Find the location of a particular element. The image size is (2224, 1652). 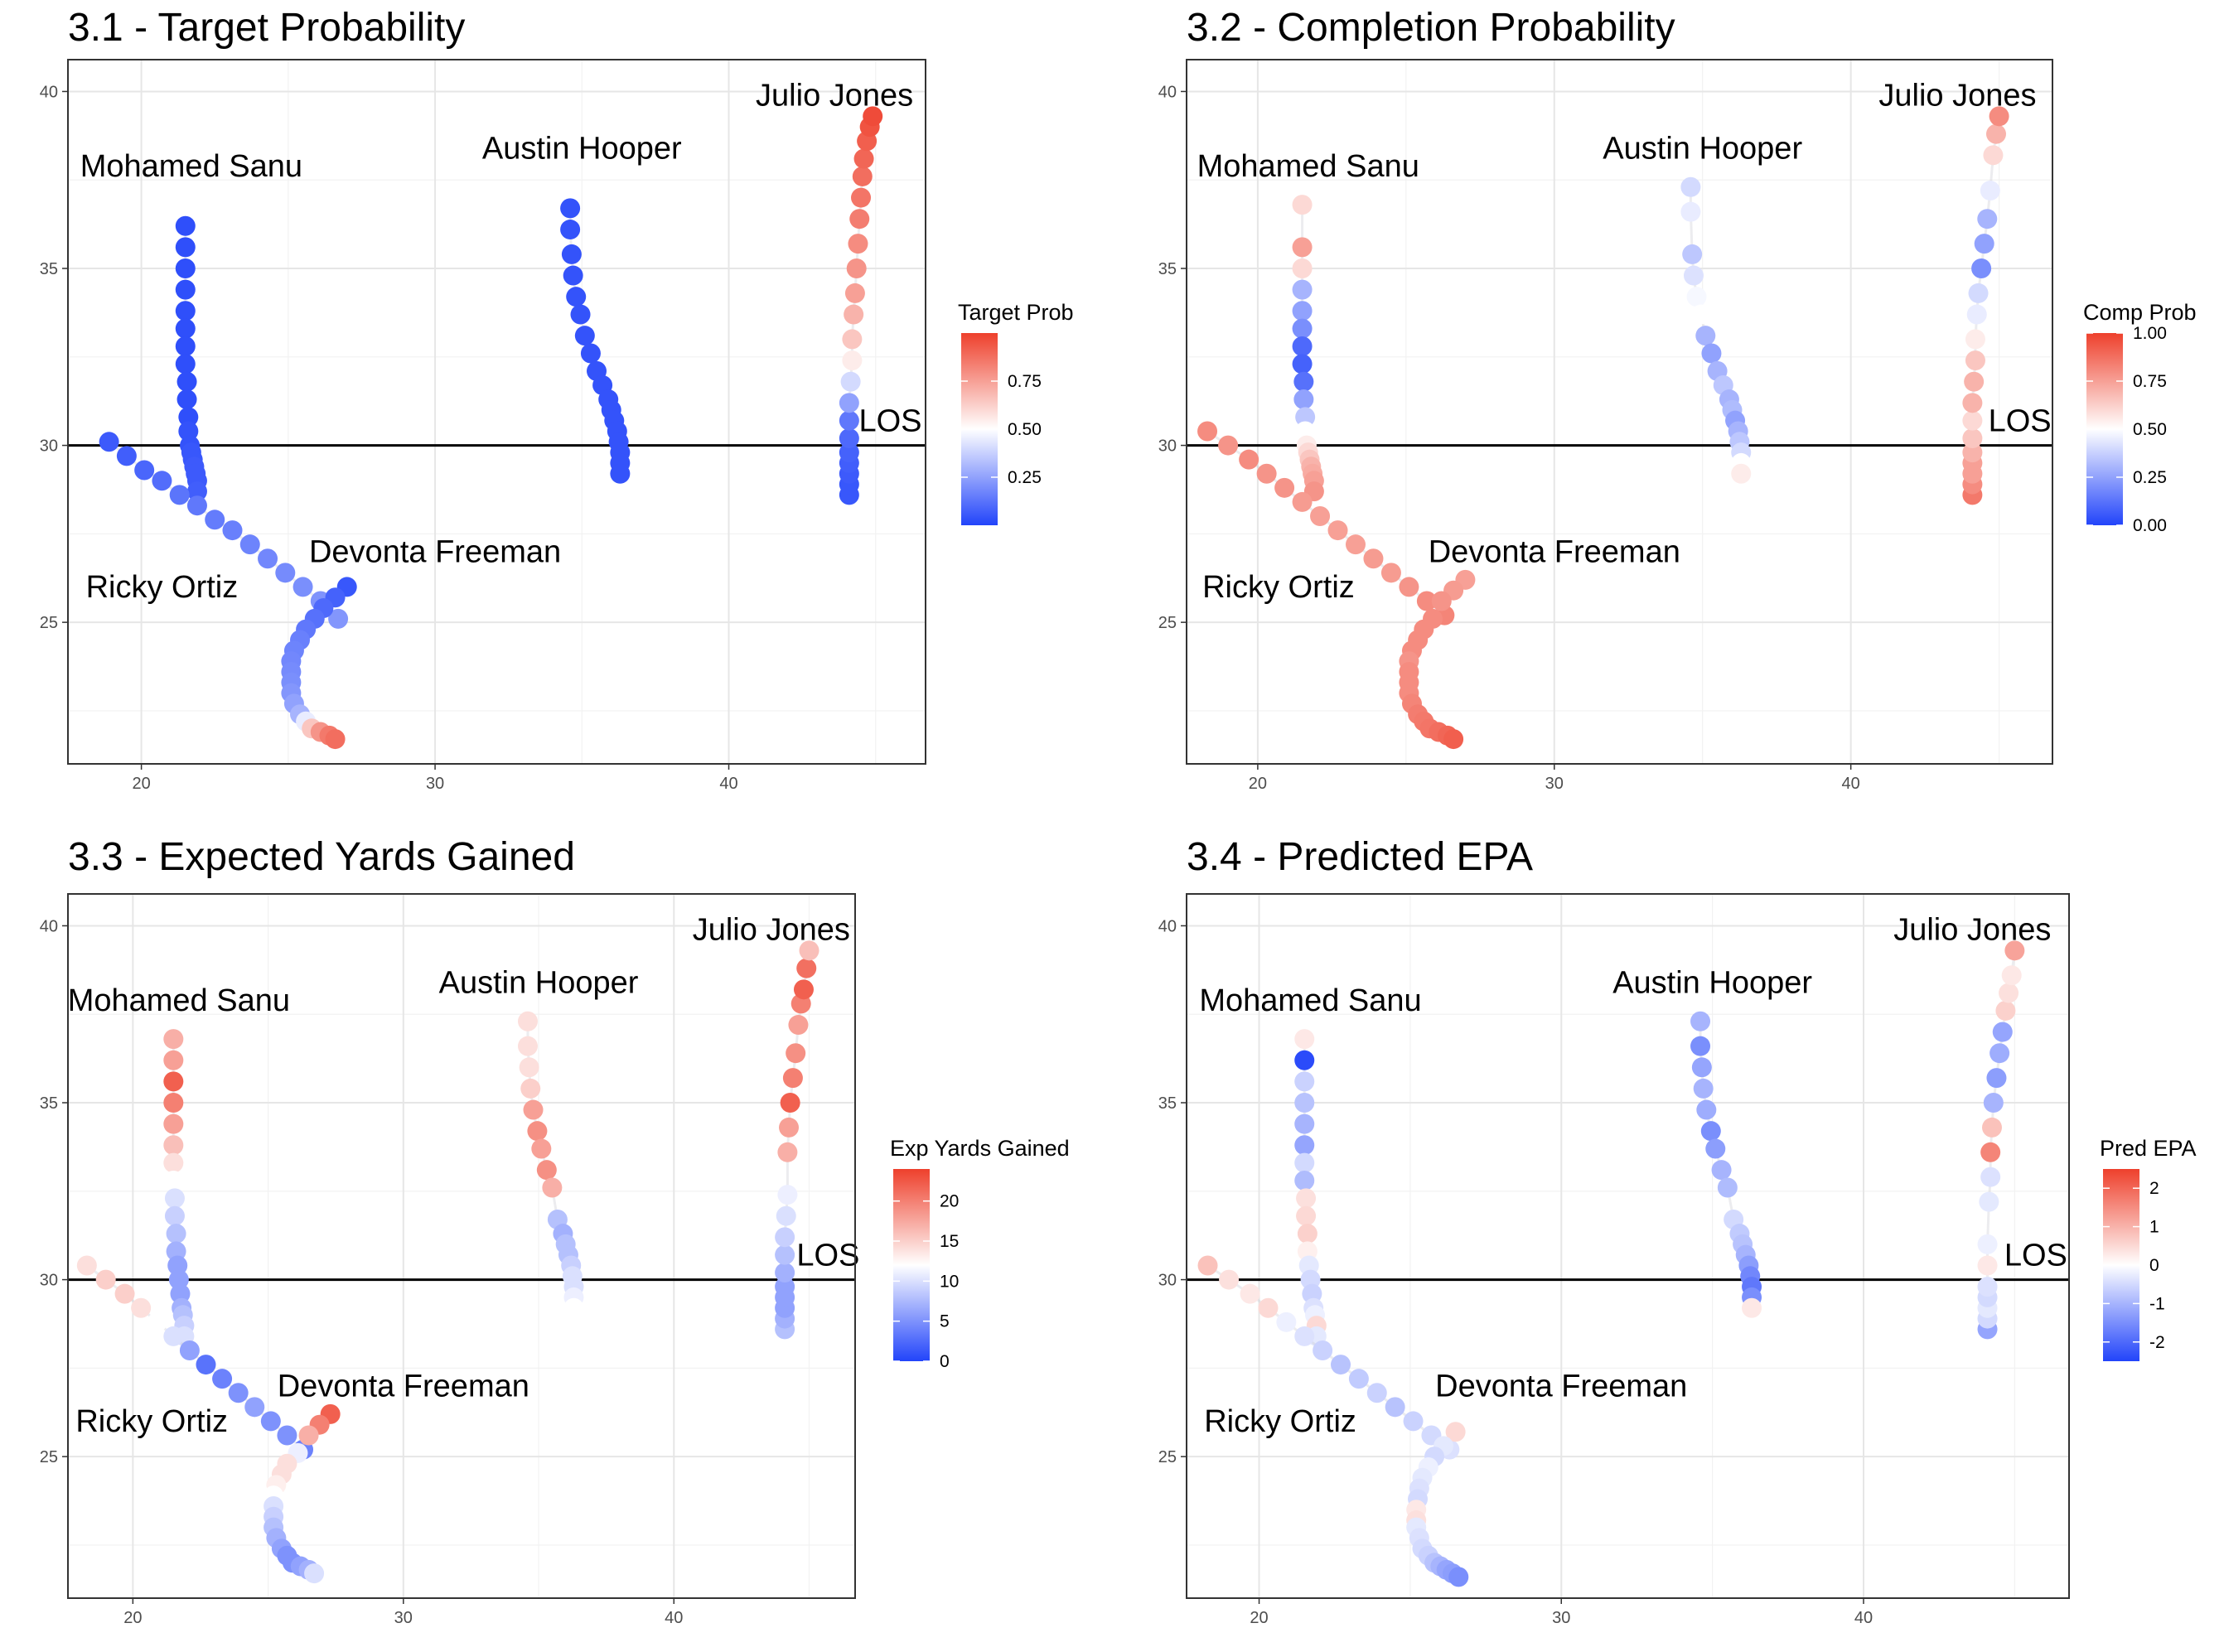

x-tick-label: 20 is located at coordinates (132, 1618).